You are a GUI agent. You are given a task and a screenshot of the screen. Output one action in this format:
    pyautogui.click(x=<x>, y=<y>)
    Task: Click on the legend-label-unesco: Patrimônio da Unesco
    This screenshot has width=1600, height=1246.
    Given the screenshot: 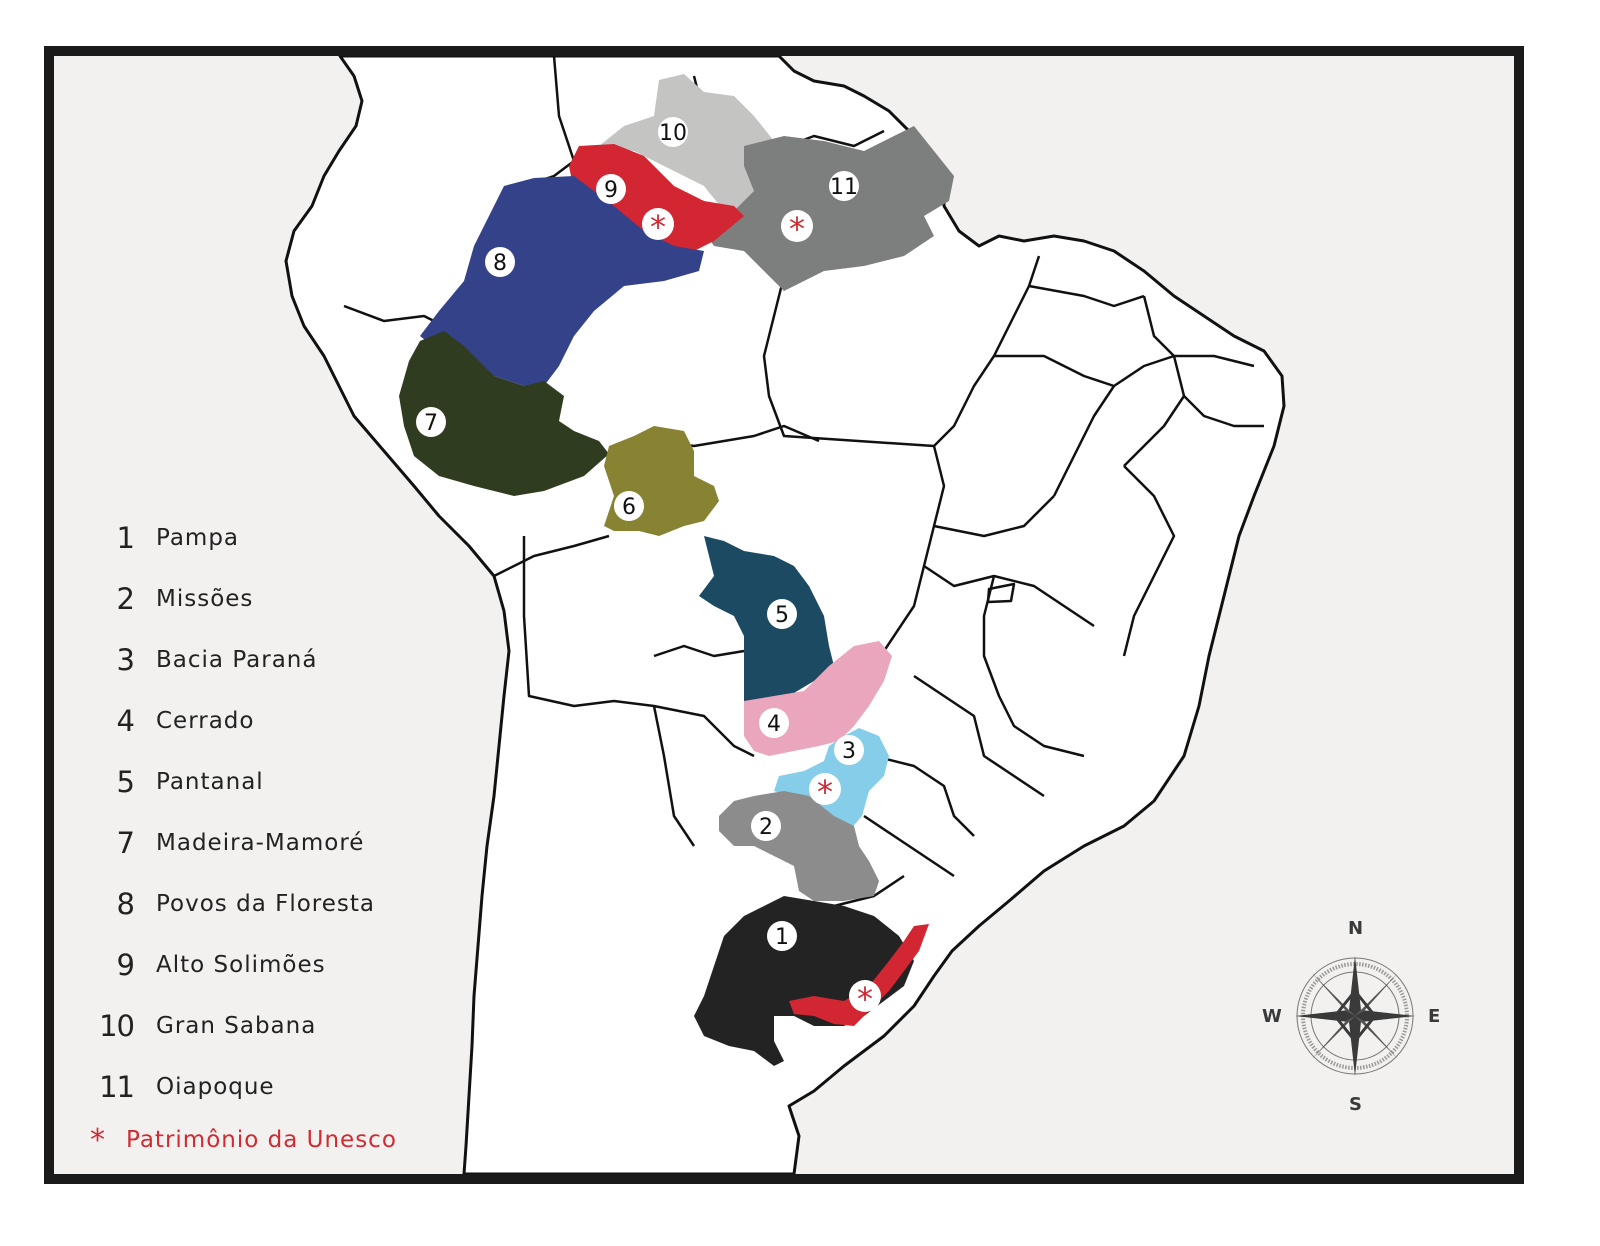 What is the action you would take?
    pyautogui.click(x=261, y=1140)
    